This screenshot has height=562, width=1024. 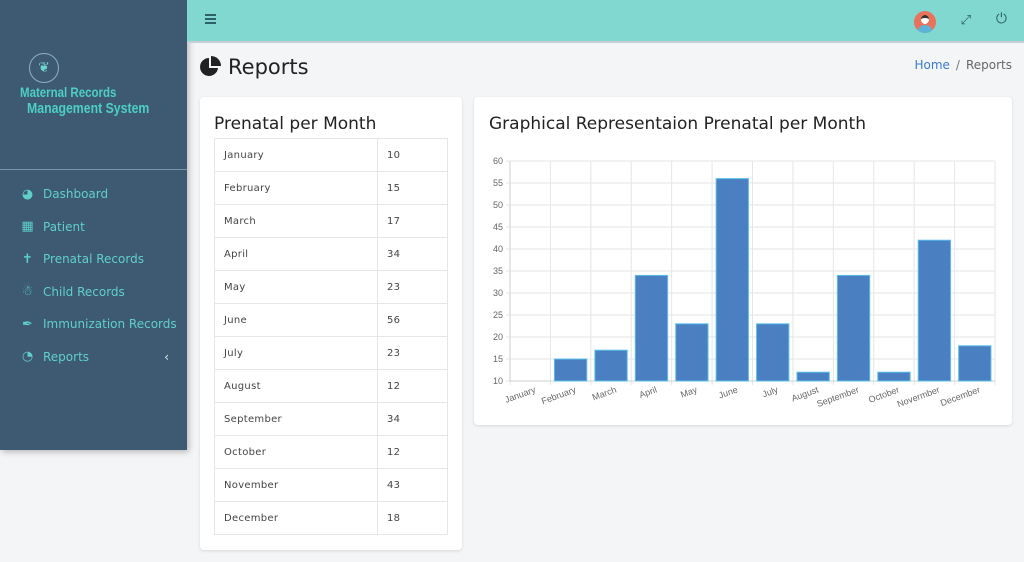 I want to click on y-tick-label: 20, so click(x=498, y=337).